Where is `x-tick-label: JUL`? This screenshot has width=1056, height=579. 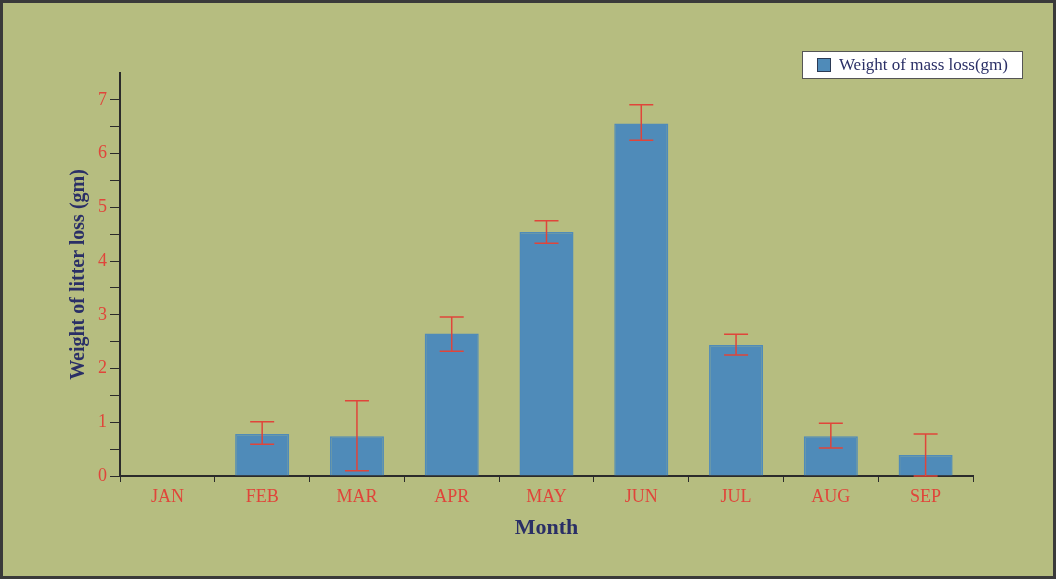 x-tick-label: JUL is located at coordinates (736, 495).